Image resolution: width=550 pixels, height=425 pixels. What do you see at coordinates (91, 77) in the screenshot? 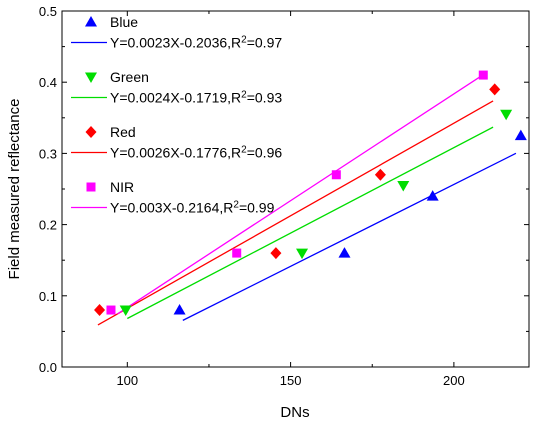
I see `legend-marker-green` at bounding box center [91, 77].